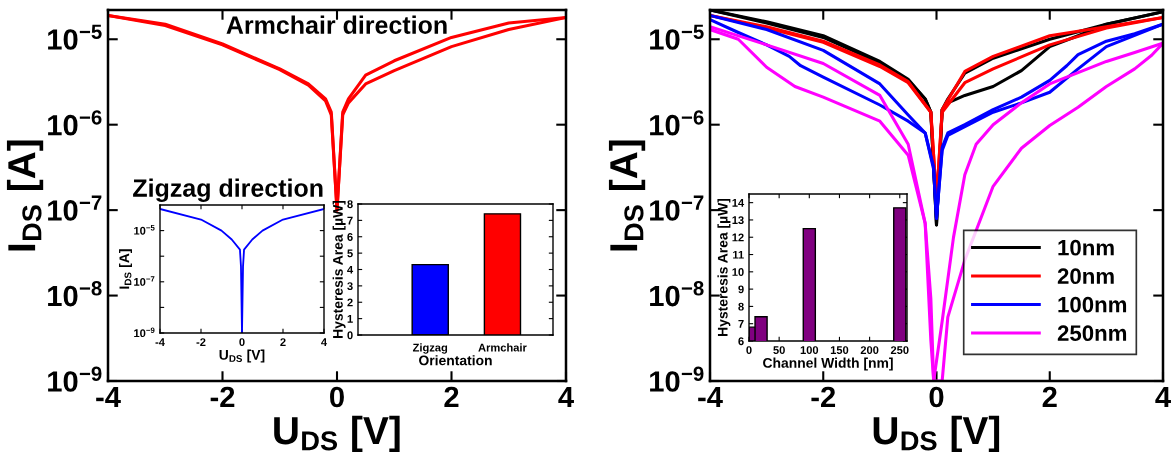 The width and height of the screenshot is (1176, 455). What do you see at coordinates (430, 348) in the screenshot?
I see `x-tick-label: Zigzag` at bounding box center [430, 348].